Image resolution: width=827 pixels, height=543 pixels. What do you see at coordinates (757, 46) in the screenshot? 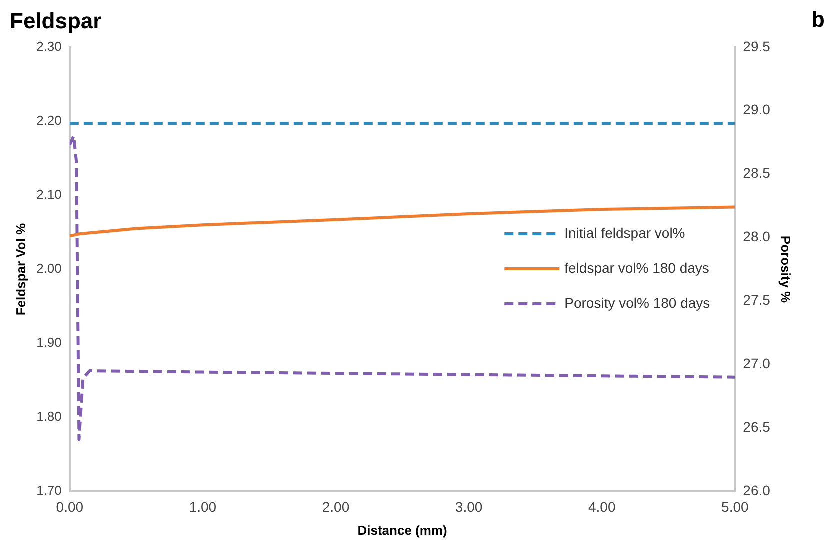
I see `y2-tick-label: 29.5` at bounding box center [757, 46].